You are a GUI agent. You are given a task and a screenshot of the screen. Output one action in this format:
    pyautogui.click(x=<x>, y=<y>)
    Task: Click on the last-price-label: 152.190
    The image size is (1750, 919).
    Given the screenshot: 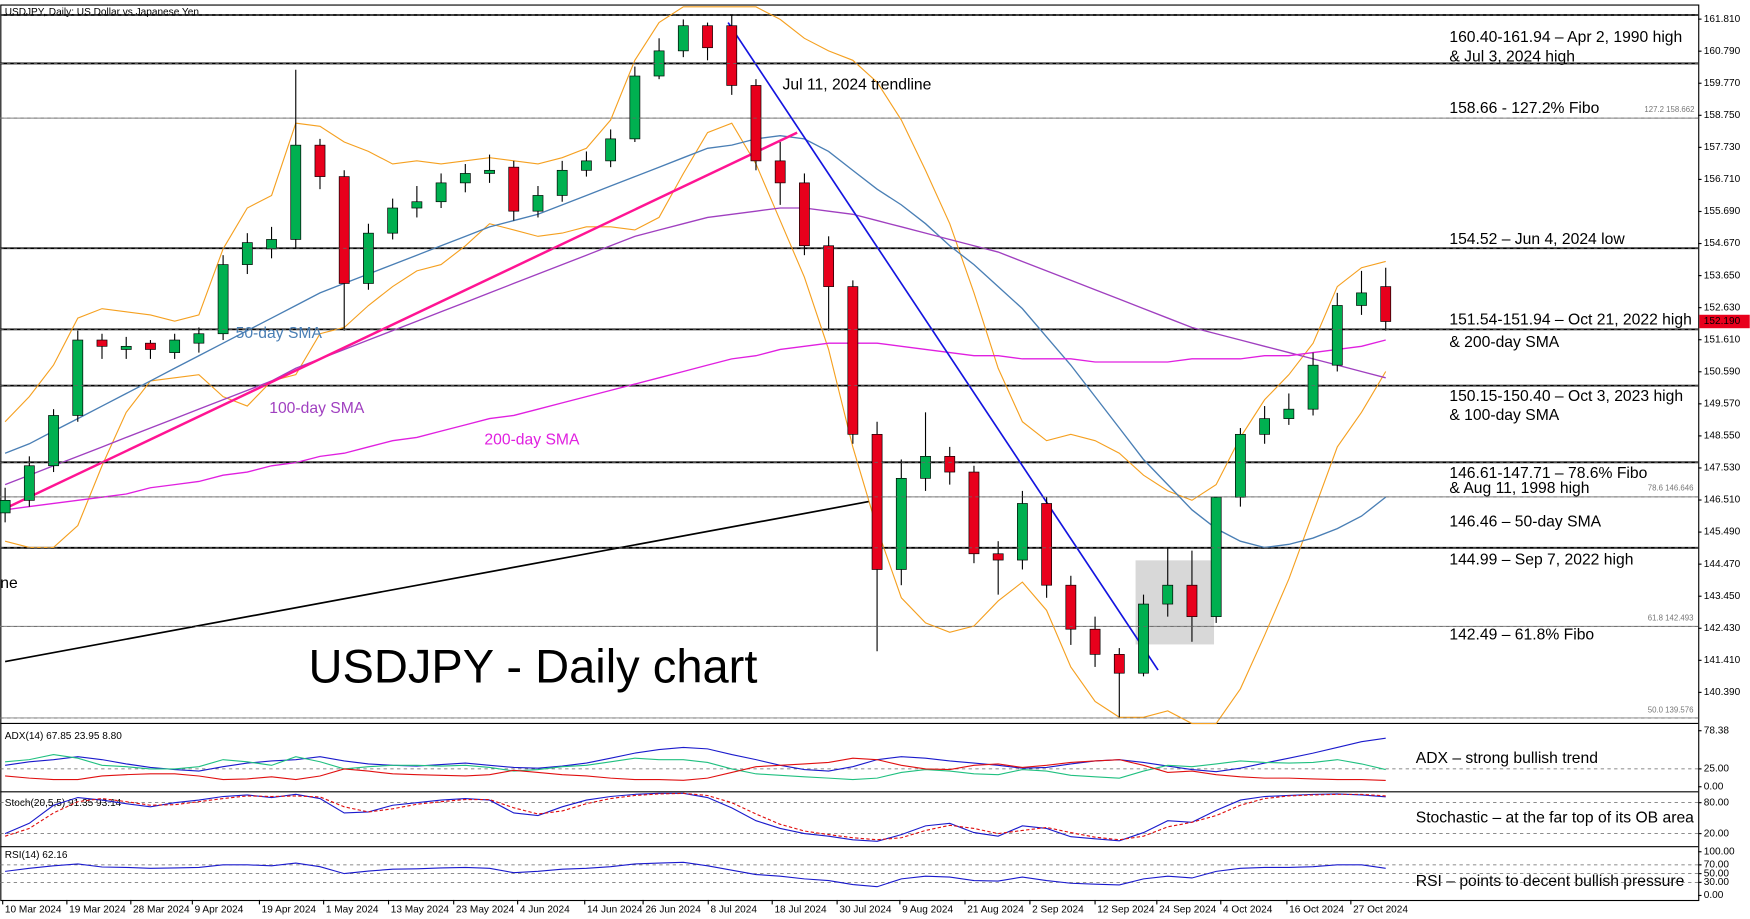 What is the action you would take?
    pyautogui.click(x=1722, y=321)
    